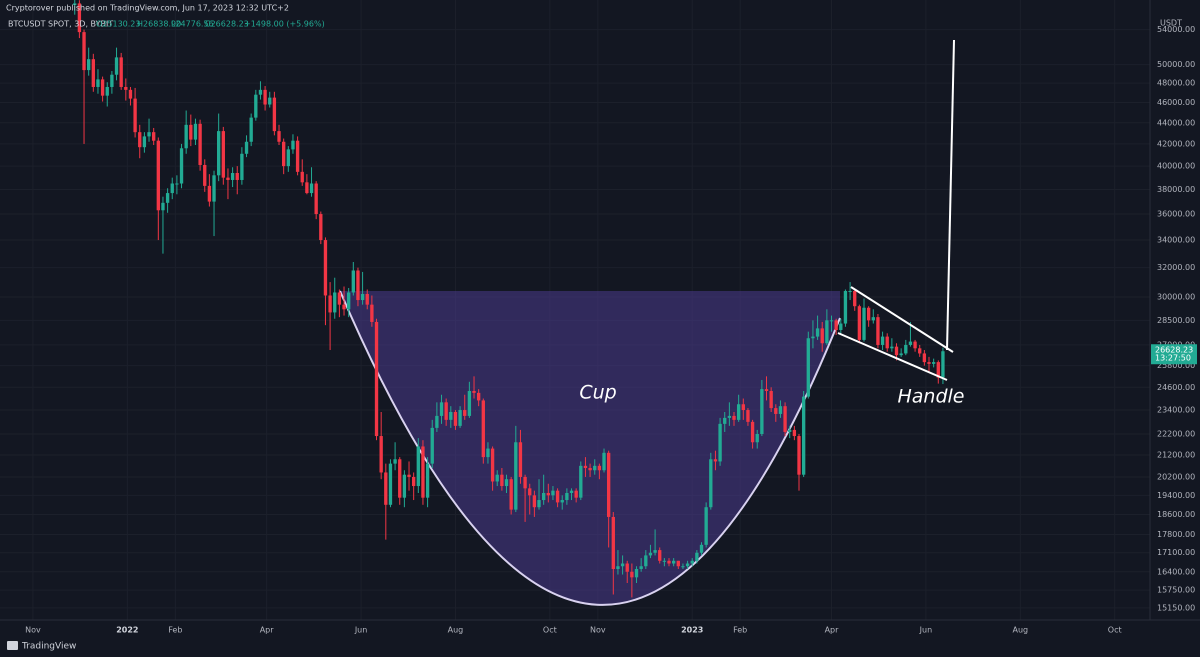 Image resolution: width=1200 pixels, height=657 pixels. Describe the element at coordinates (1176, 143) in the screenshot. I see `y-tick-label: 42000.00` at that location.